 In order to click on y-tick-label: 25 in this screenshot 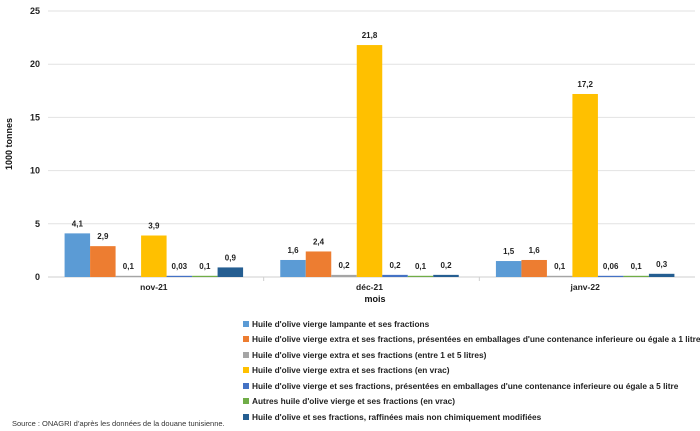, I will do `click(35, 11)`.